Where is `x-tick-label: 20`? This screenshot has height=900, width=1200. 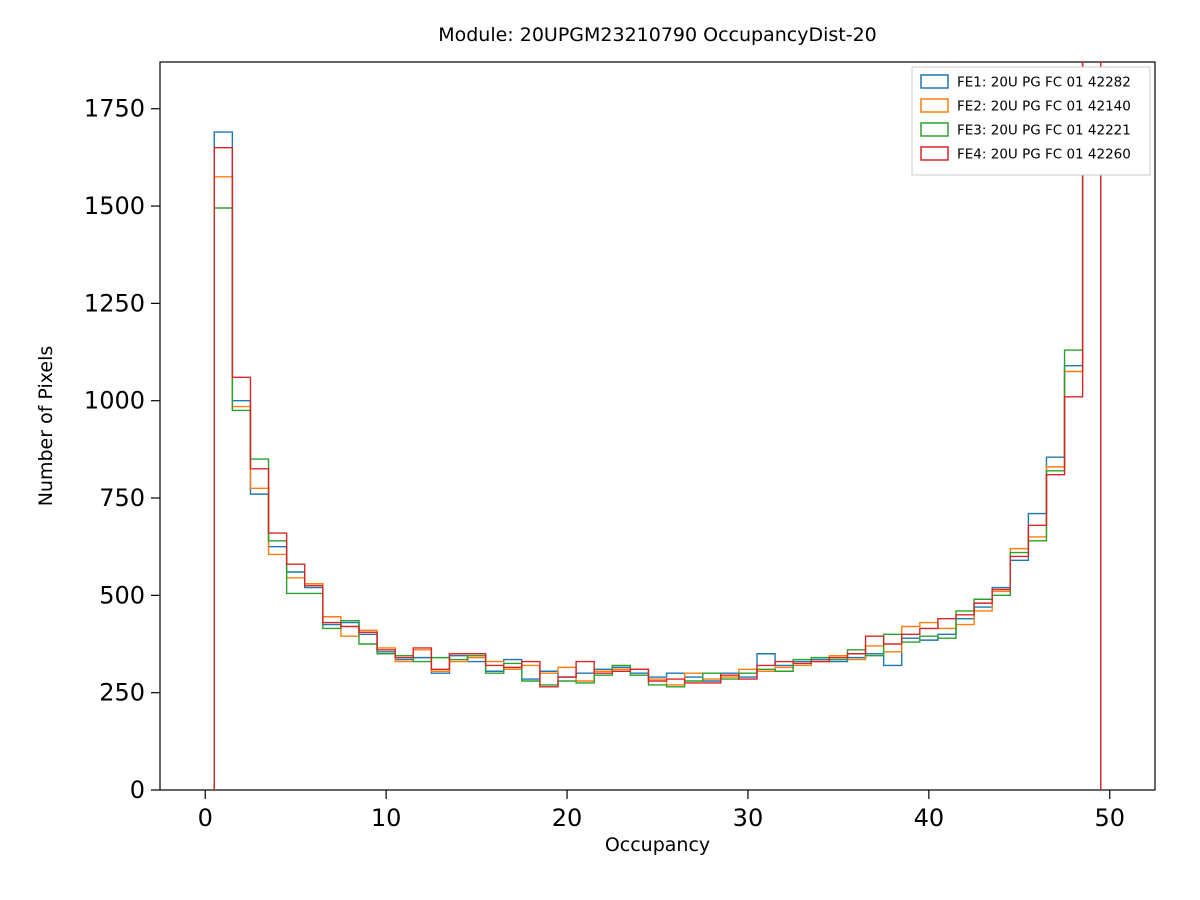
x-tick-label: 20 is located at coordinates (567, 818).